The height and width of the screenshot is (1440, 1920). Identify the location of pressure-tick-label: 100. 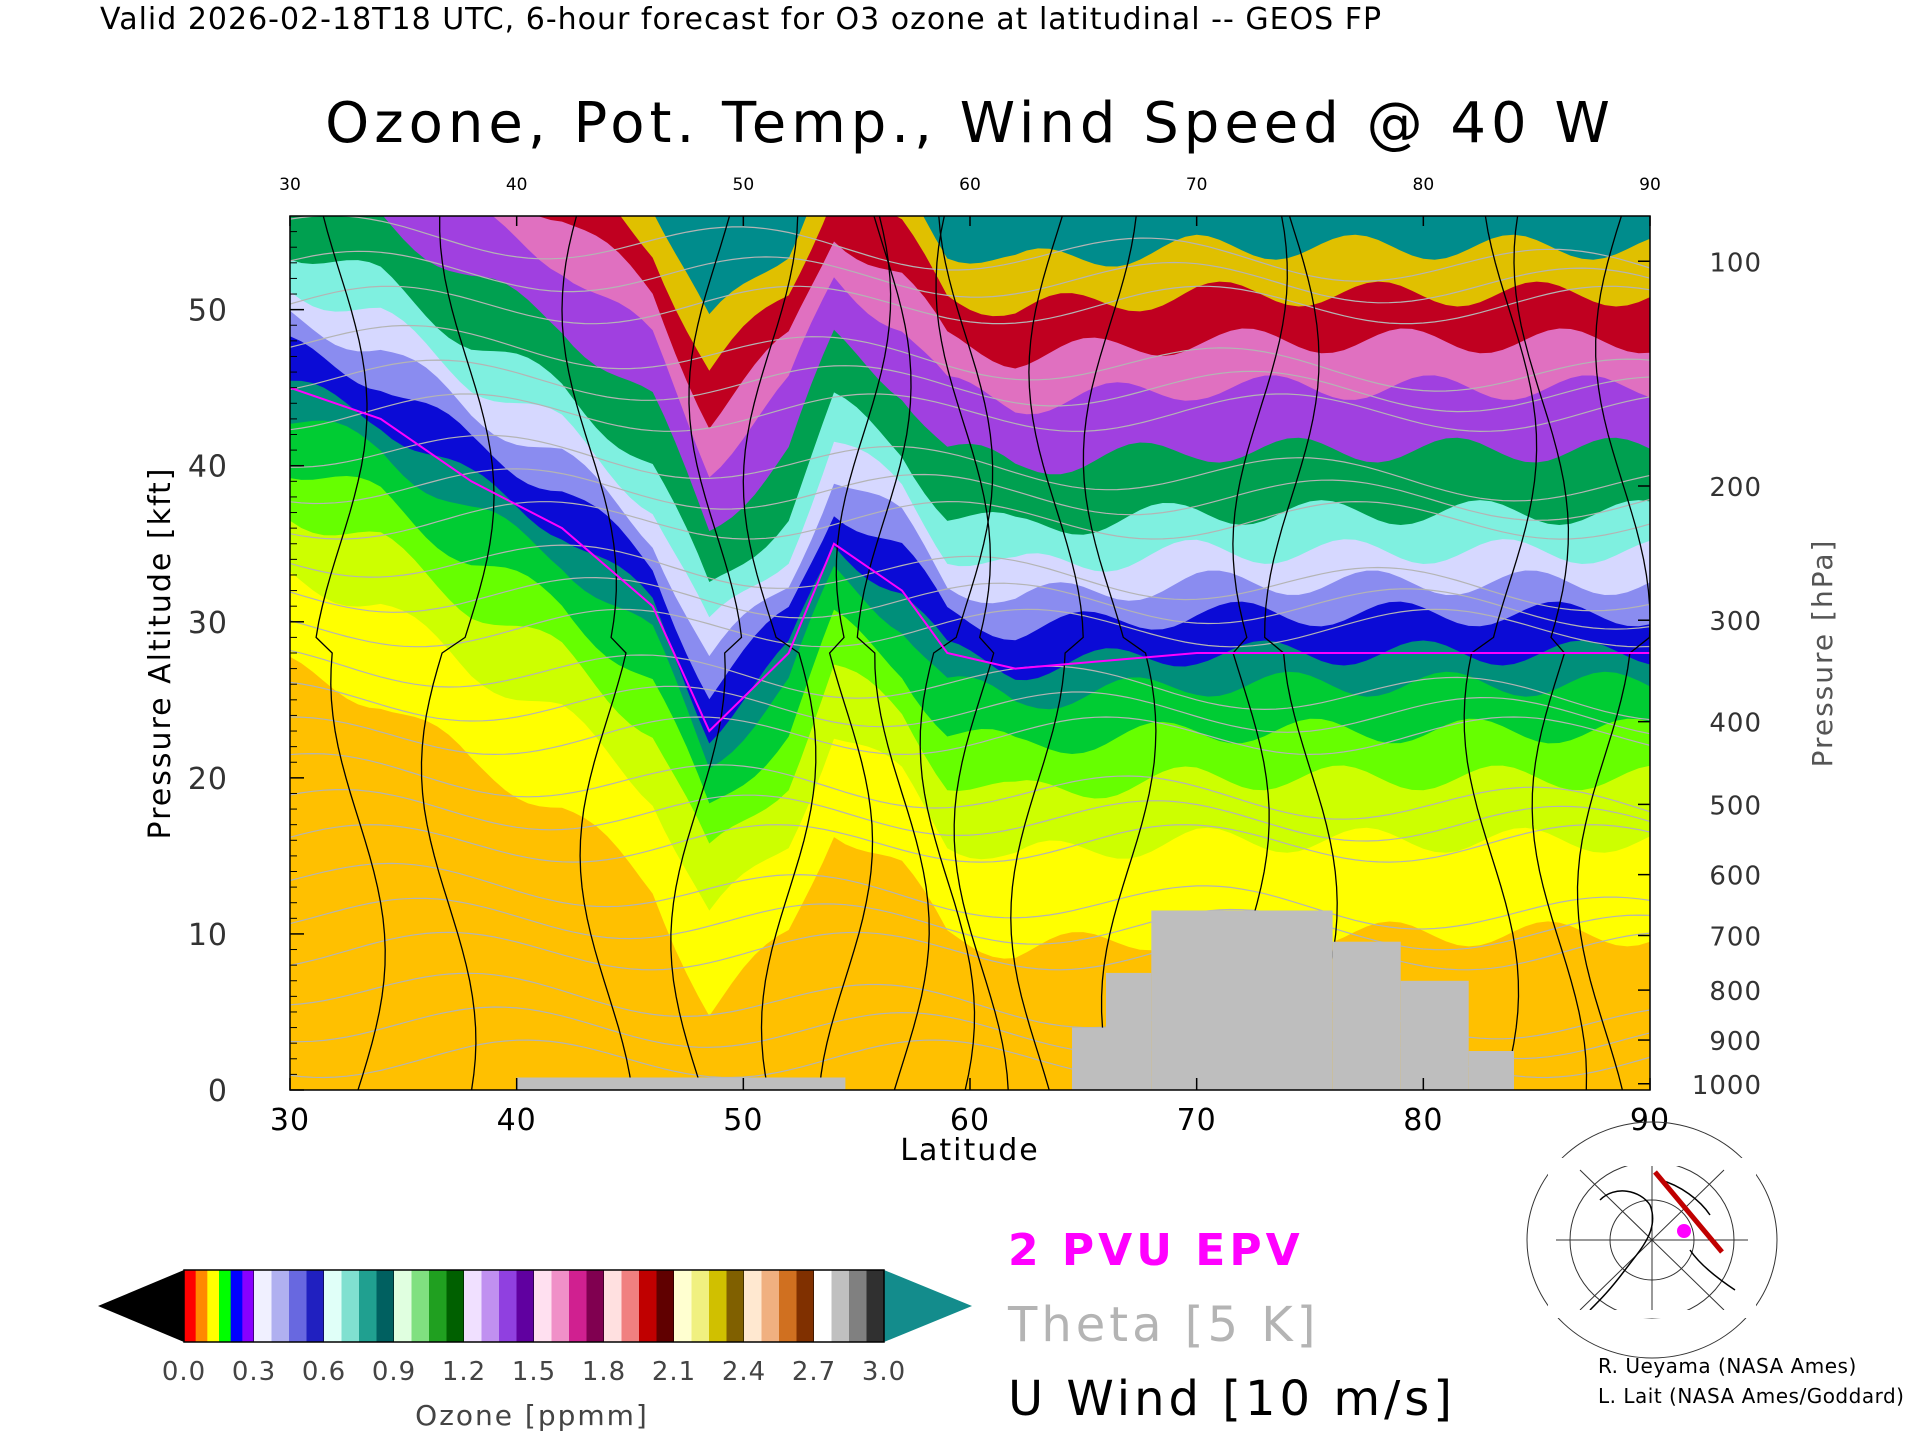
(1735, 263).